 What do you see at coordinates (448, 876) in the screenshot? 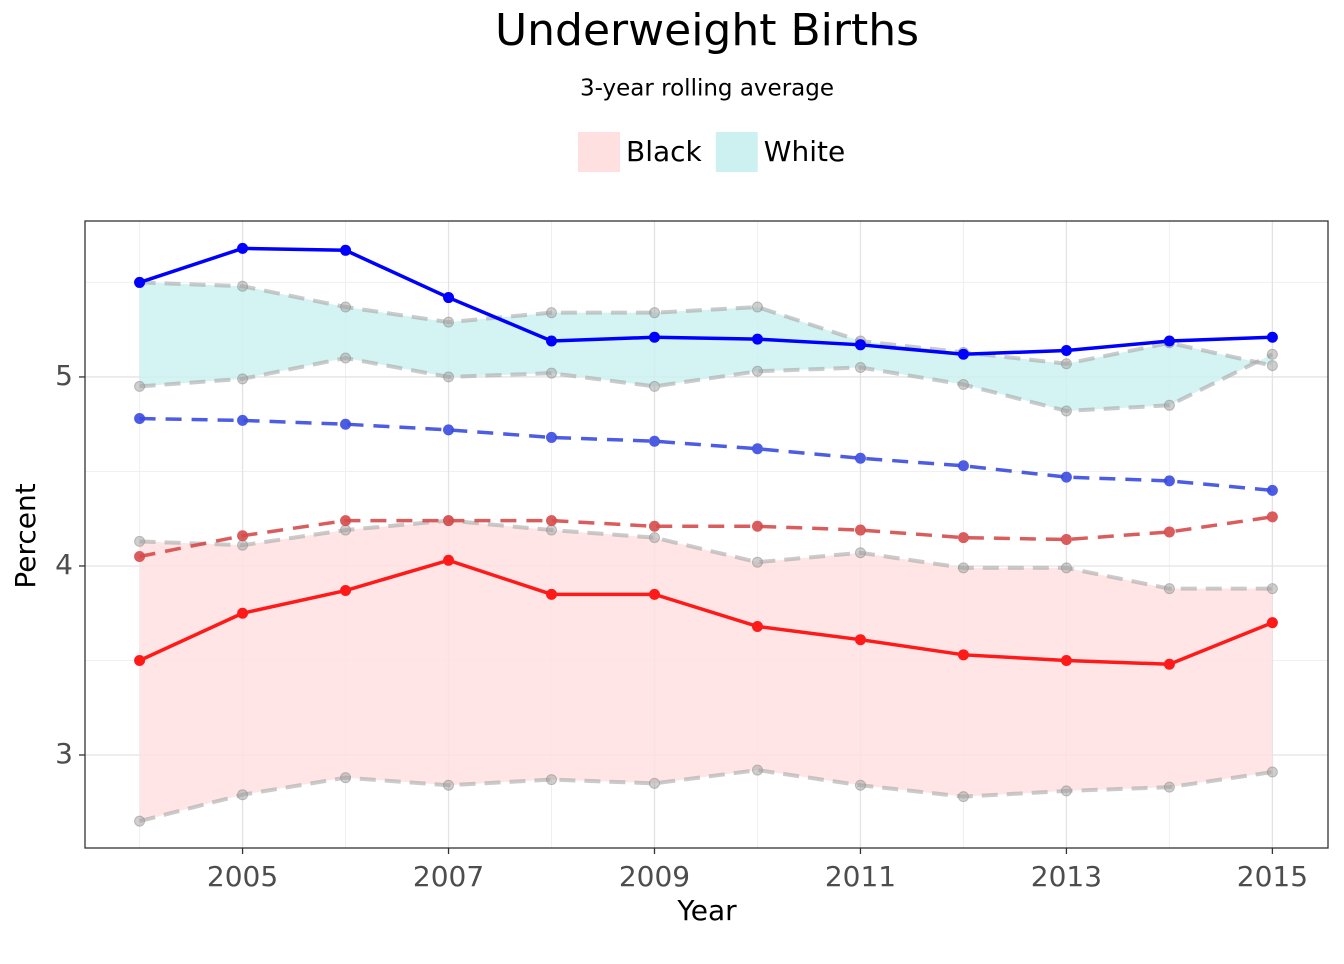
I see `x-tick-label: 2007` at bounding box center [448, 876].